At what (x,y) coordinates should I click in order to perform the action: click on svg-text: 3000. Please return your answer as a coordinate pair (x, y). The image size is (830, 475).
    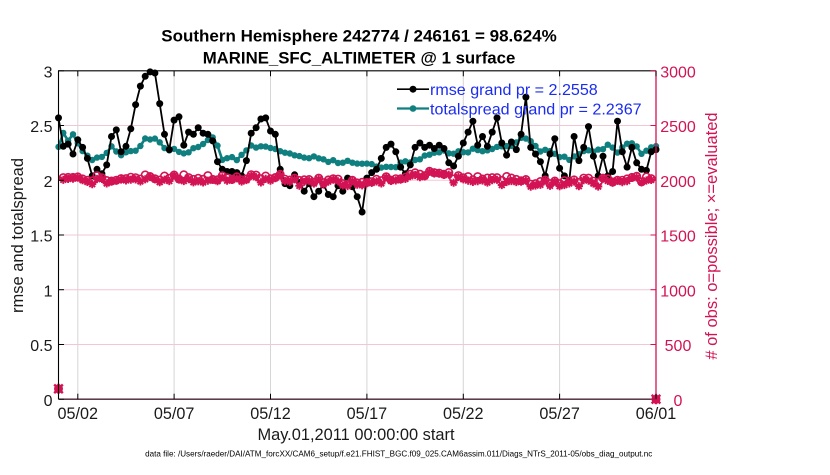
    Looking at the image, I should click on (678, 72).